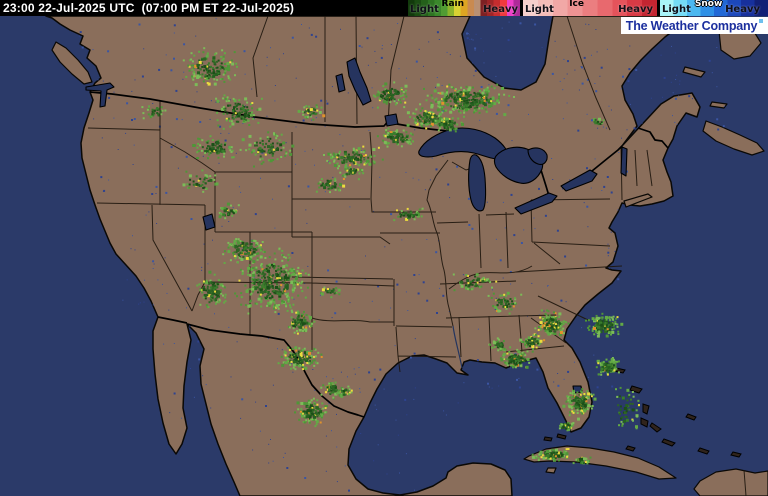 The width and height of the screenshot is (768, 496). What do you see at coordinates (676, 9) in the screenshot?
I see `snow-light-label: Light` at bounding box center [676, 9].